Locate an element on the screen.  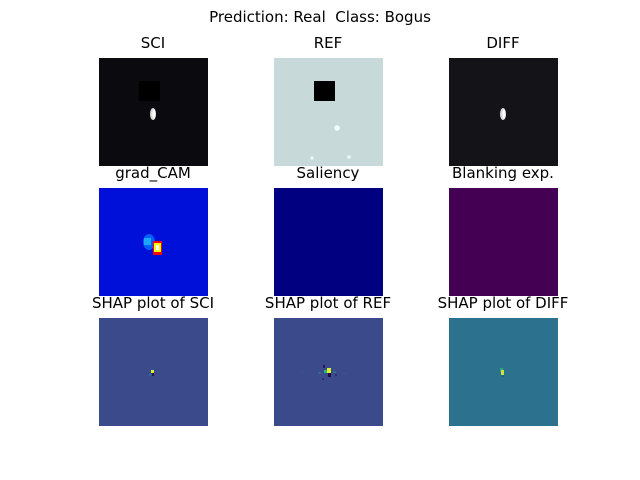
sci-image is located at coordinates (153, 112).